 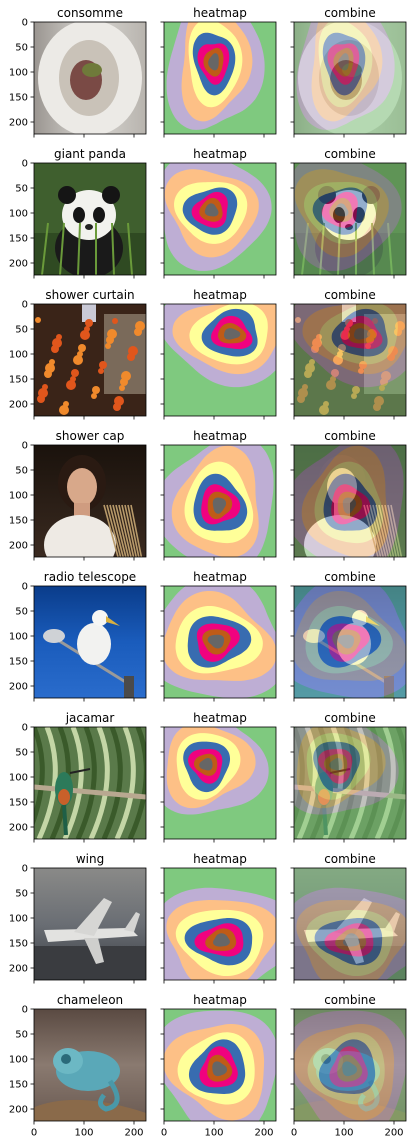 I want to click on row3-combine-frame, so click(x=350, y=501).